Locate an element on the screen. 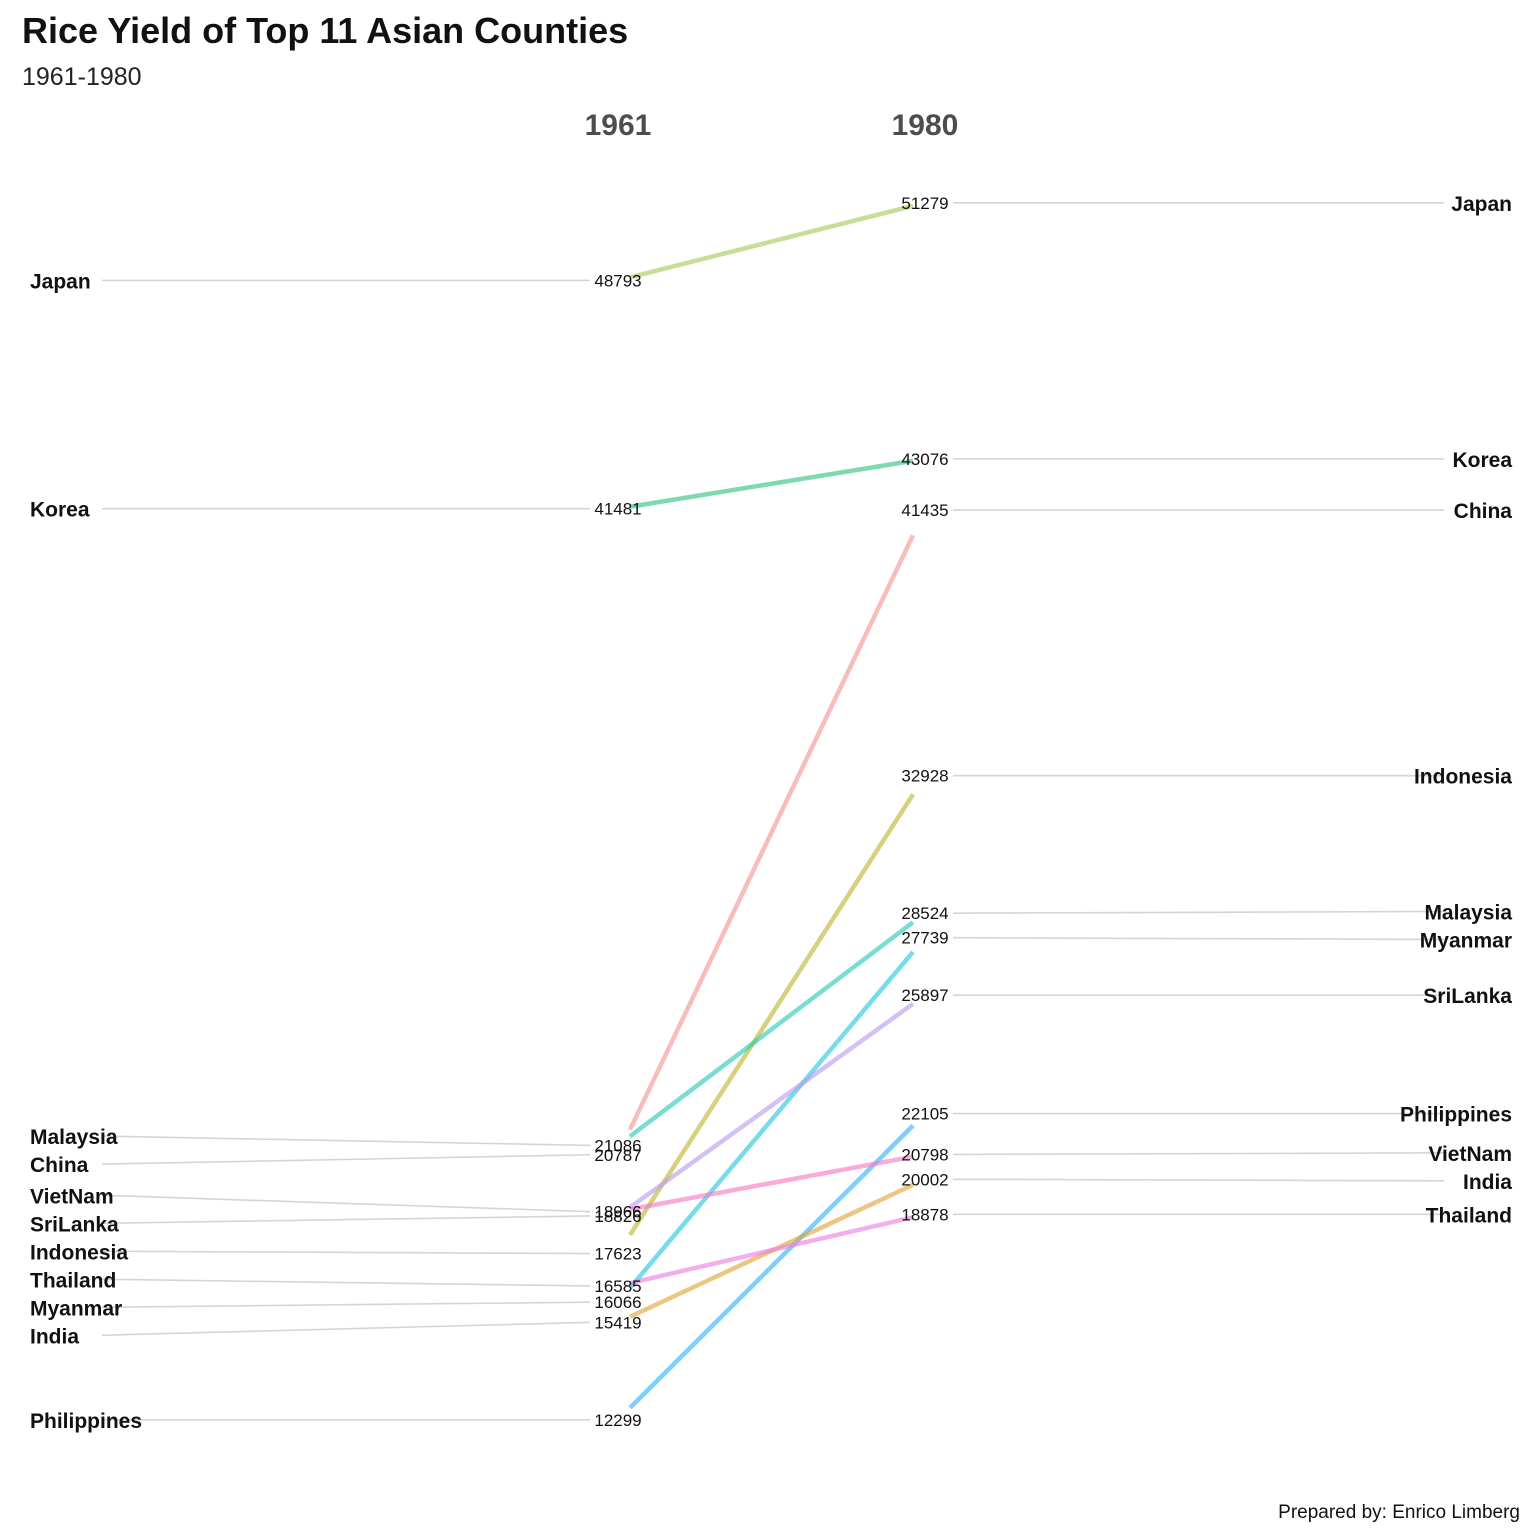 The width and height of the screenshot is (1536, 1536). country-label-right-india: India is located at coordinates (1487, 1182).